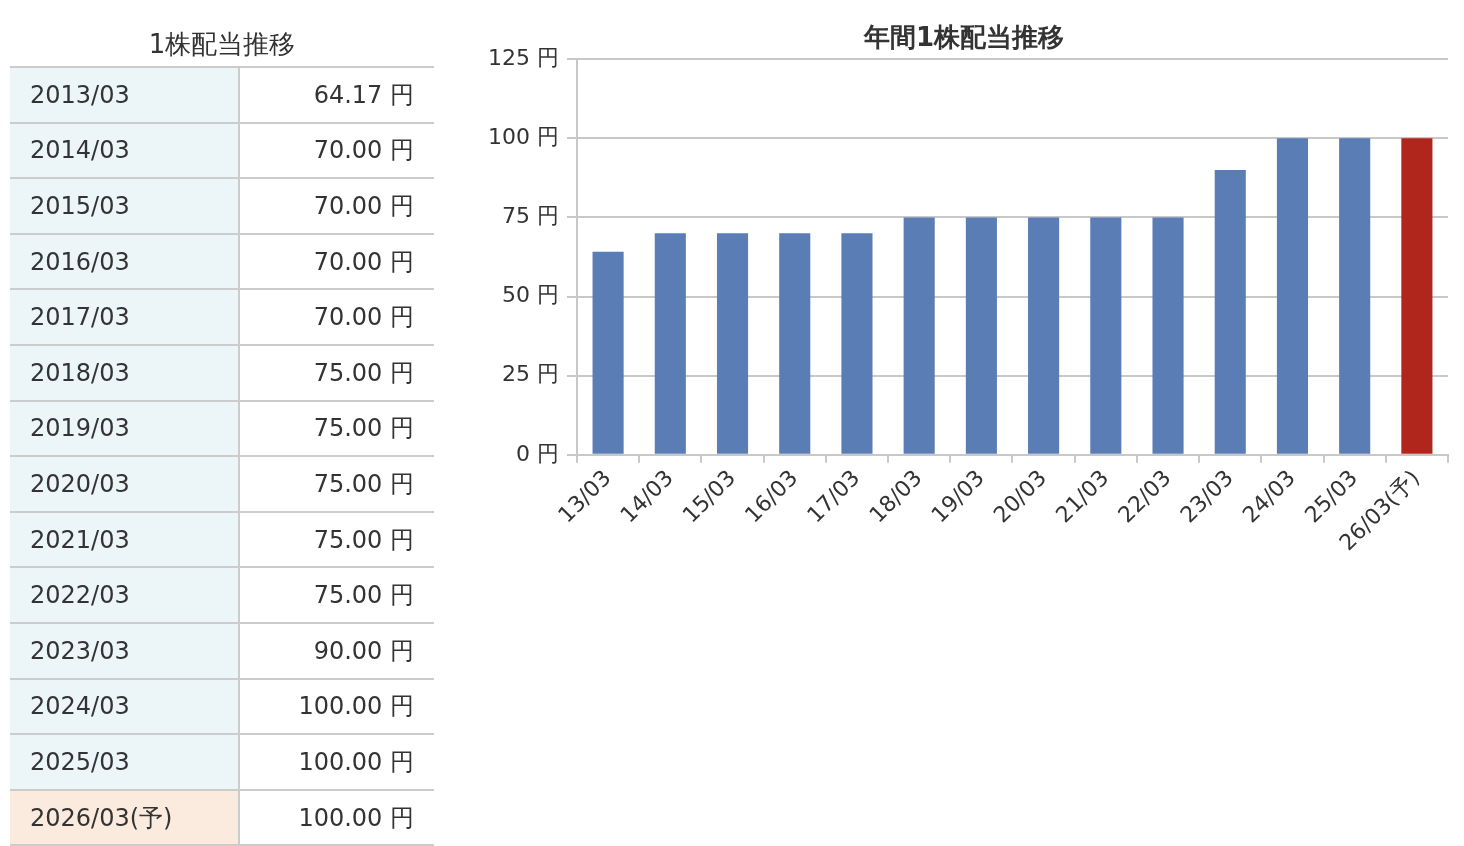 The image size is (1464, 846). What do you see at coordinates (124, 206) in the screenshot?
I see `category-label: 2015/03` at bounding box center [124, 206].